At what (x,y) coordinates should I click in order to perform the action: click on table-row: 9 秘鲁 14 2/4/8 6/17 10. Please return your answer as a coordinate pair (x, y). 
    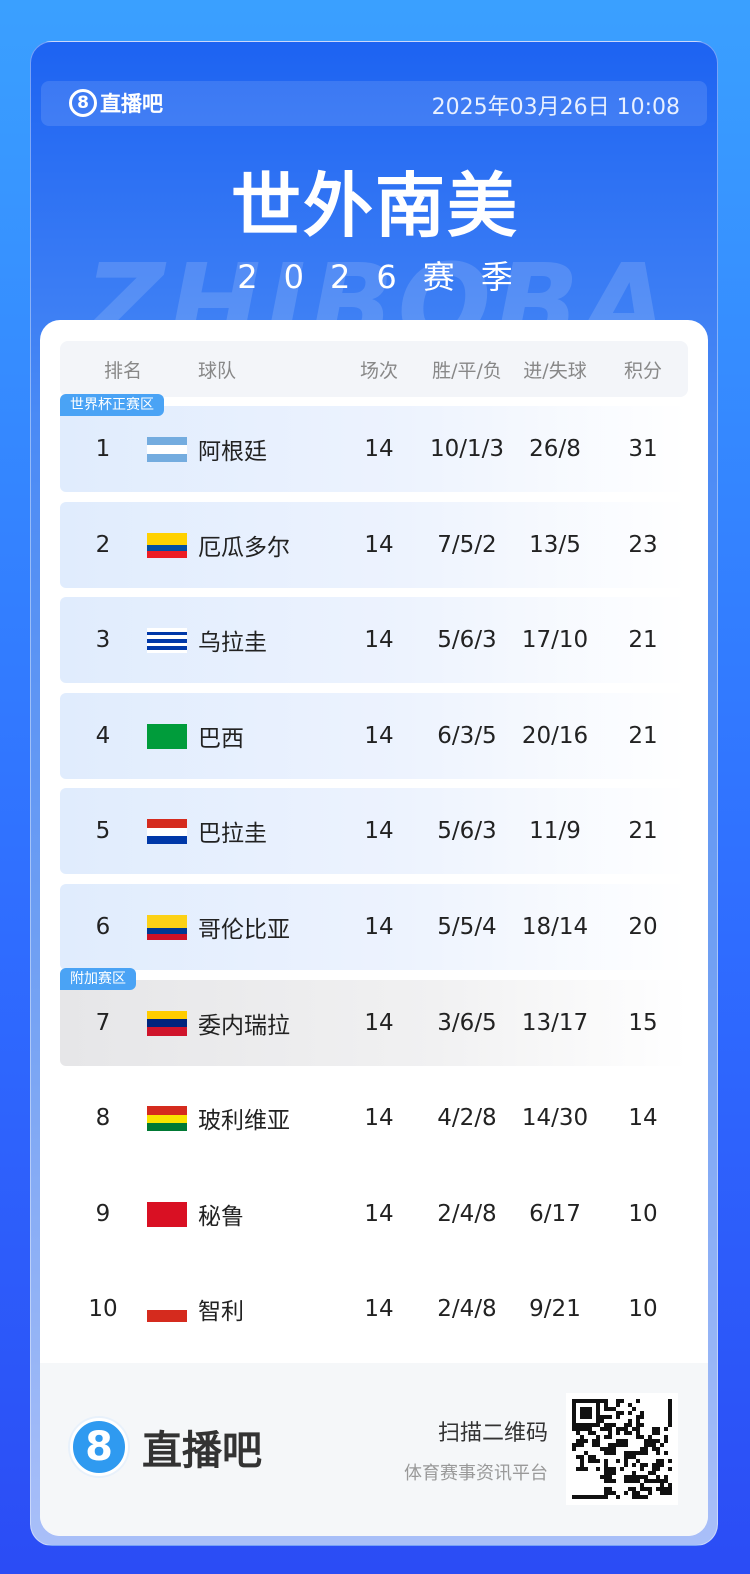
    Looking at the image, I should click on (374, 1214).